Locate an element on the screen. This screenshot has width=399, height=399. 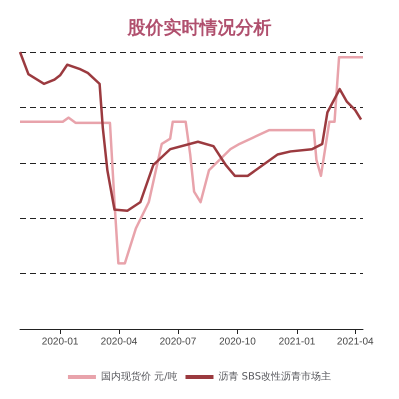
x-tick-label: 2020-01 is located at coordinates (60, 342).